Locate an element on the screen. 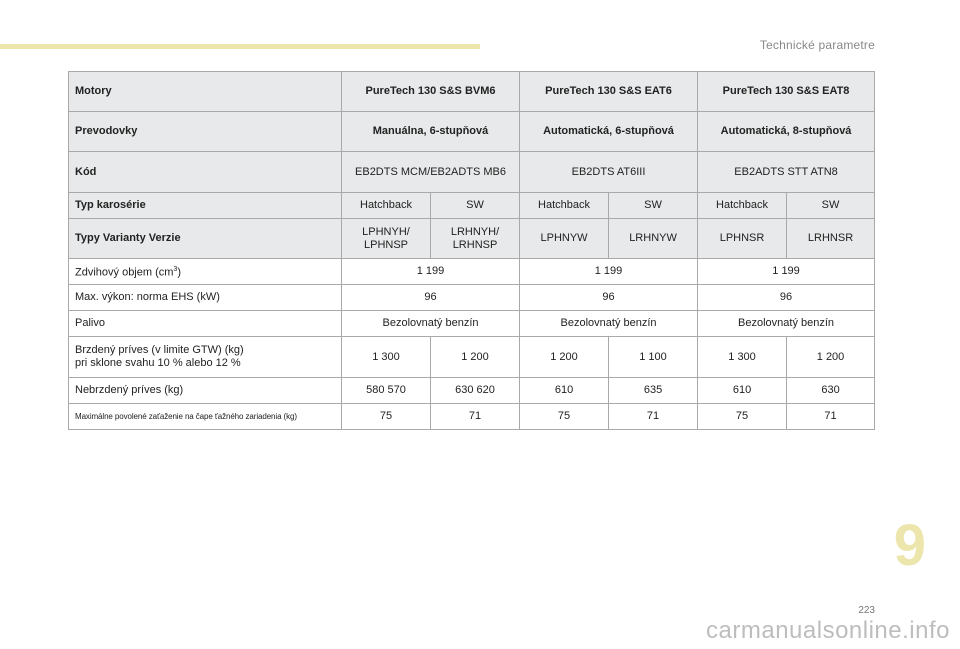 The height and width of the screenshot is (649, 960). engine-cell: PureTech 130 S&S EAT8 is located at coordinates (786, 91).